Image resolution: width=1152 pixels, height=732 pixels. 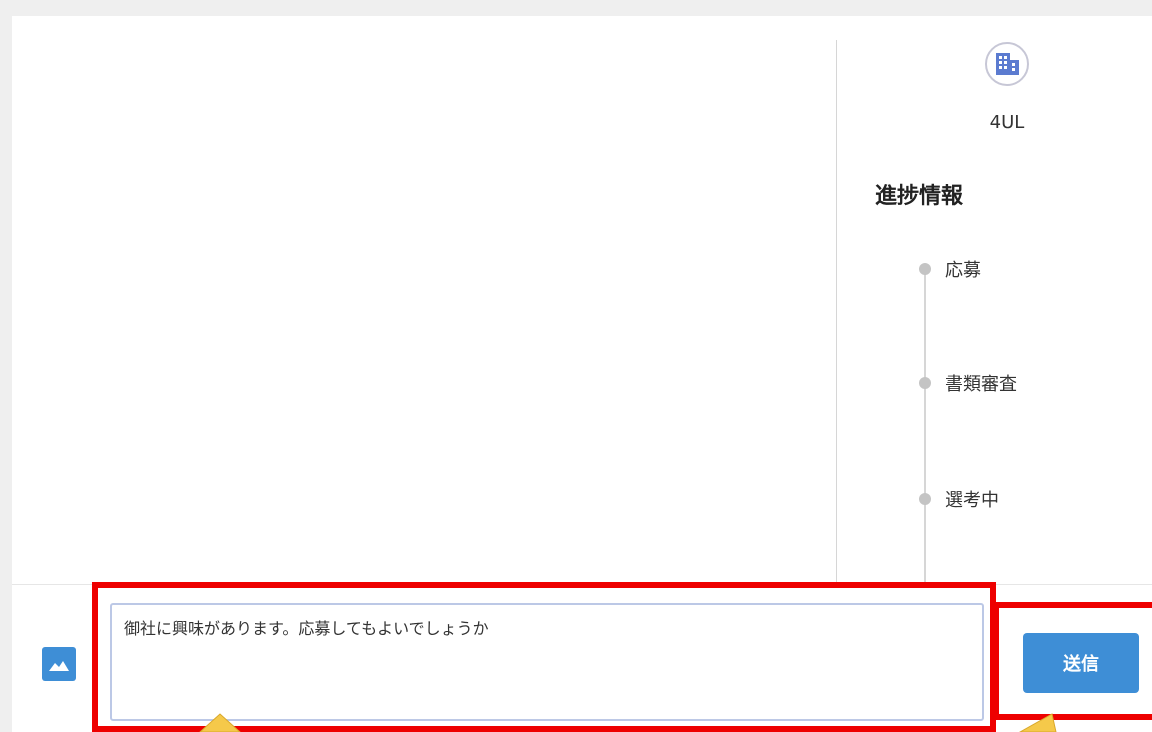 I want to click on panel-divider, so click(x=836, y=312).